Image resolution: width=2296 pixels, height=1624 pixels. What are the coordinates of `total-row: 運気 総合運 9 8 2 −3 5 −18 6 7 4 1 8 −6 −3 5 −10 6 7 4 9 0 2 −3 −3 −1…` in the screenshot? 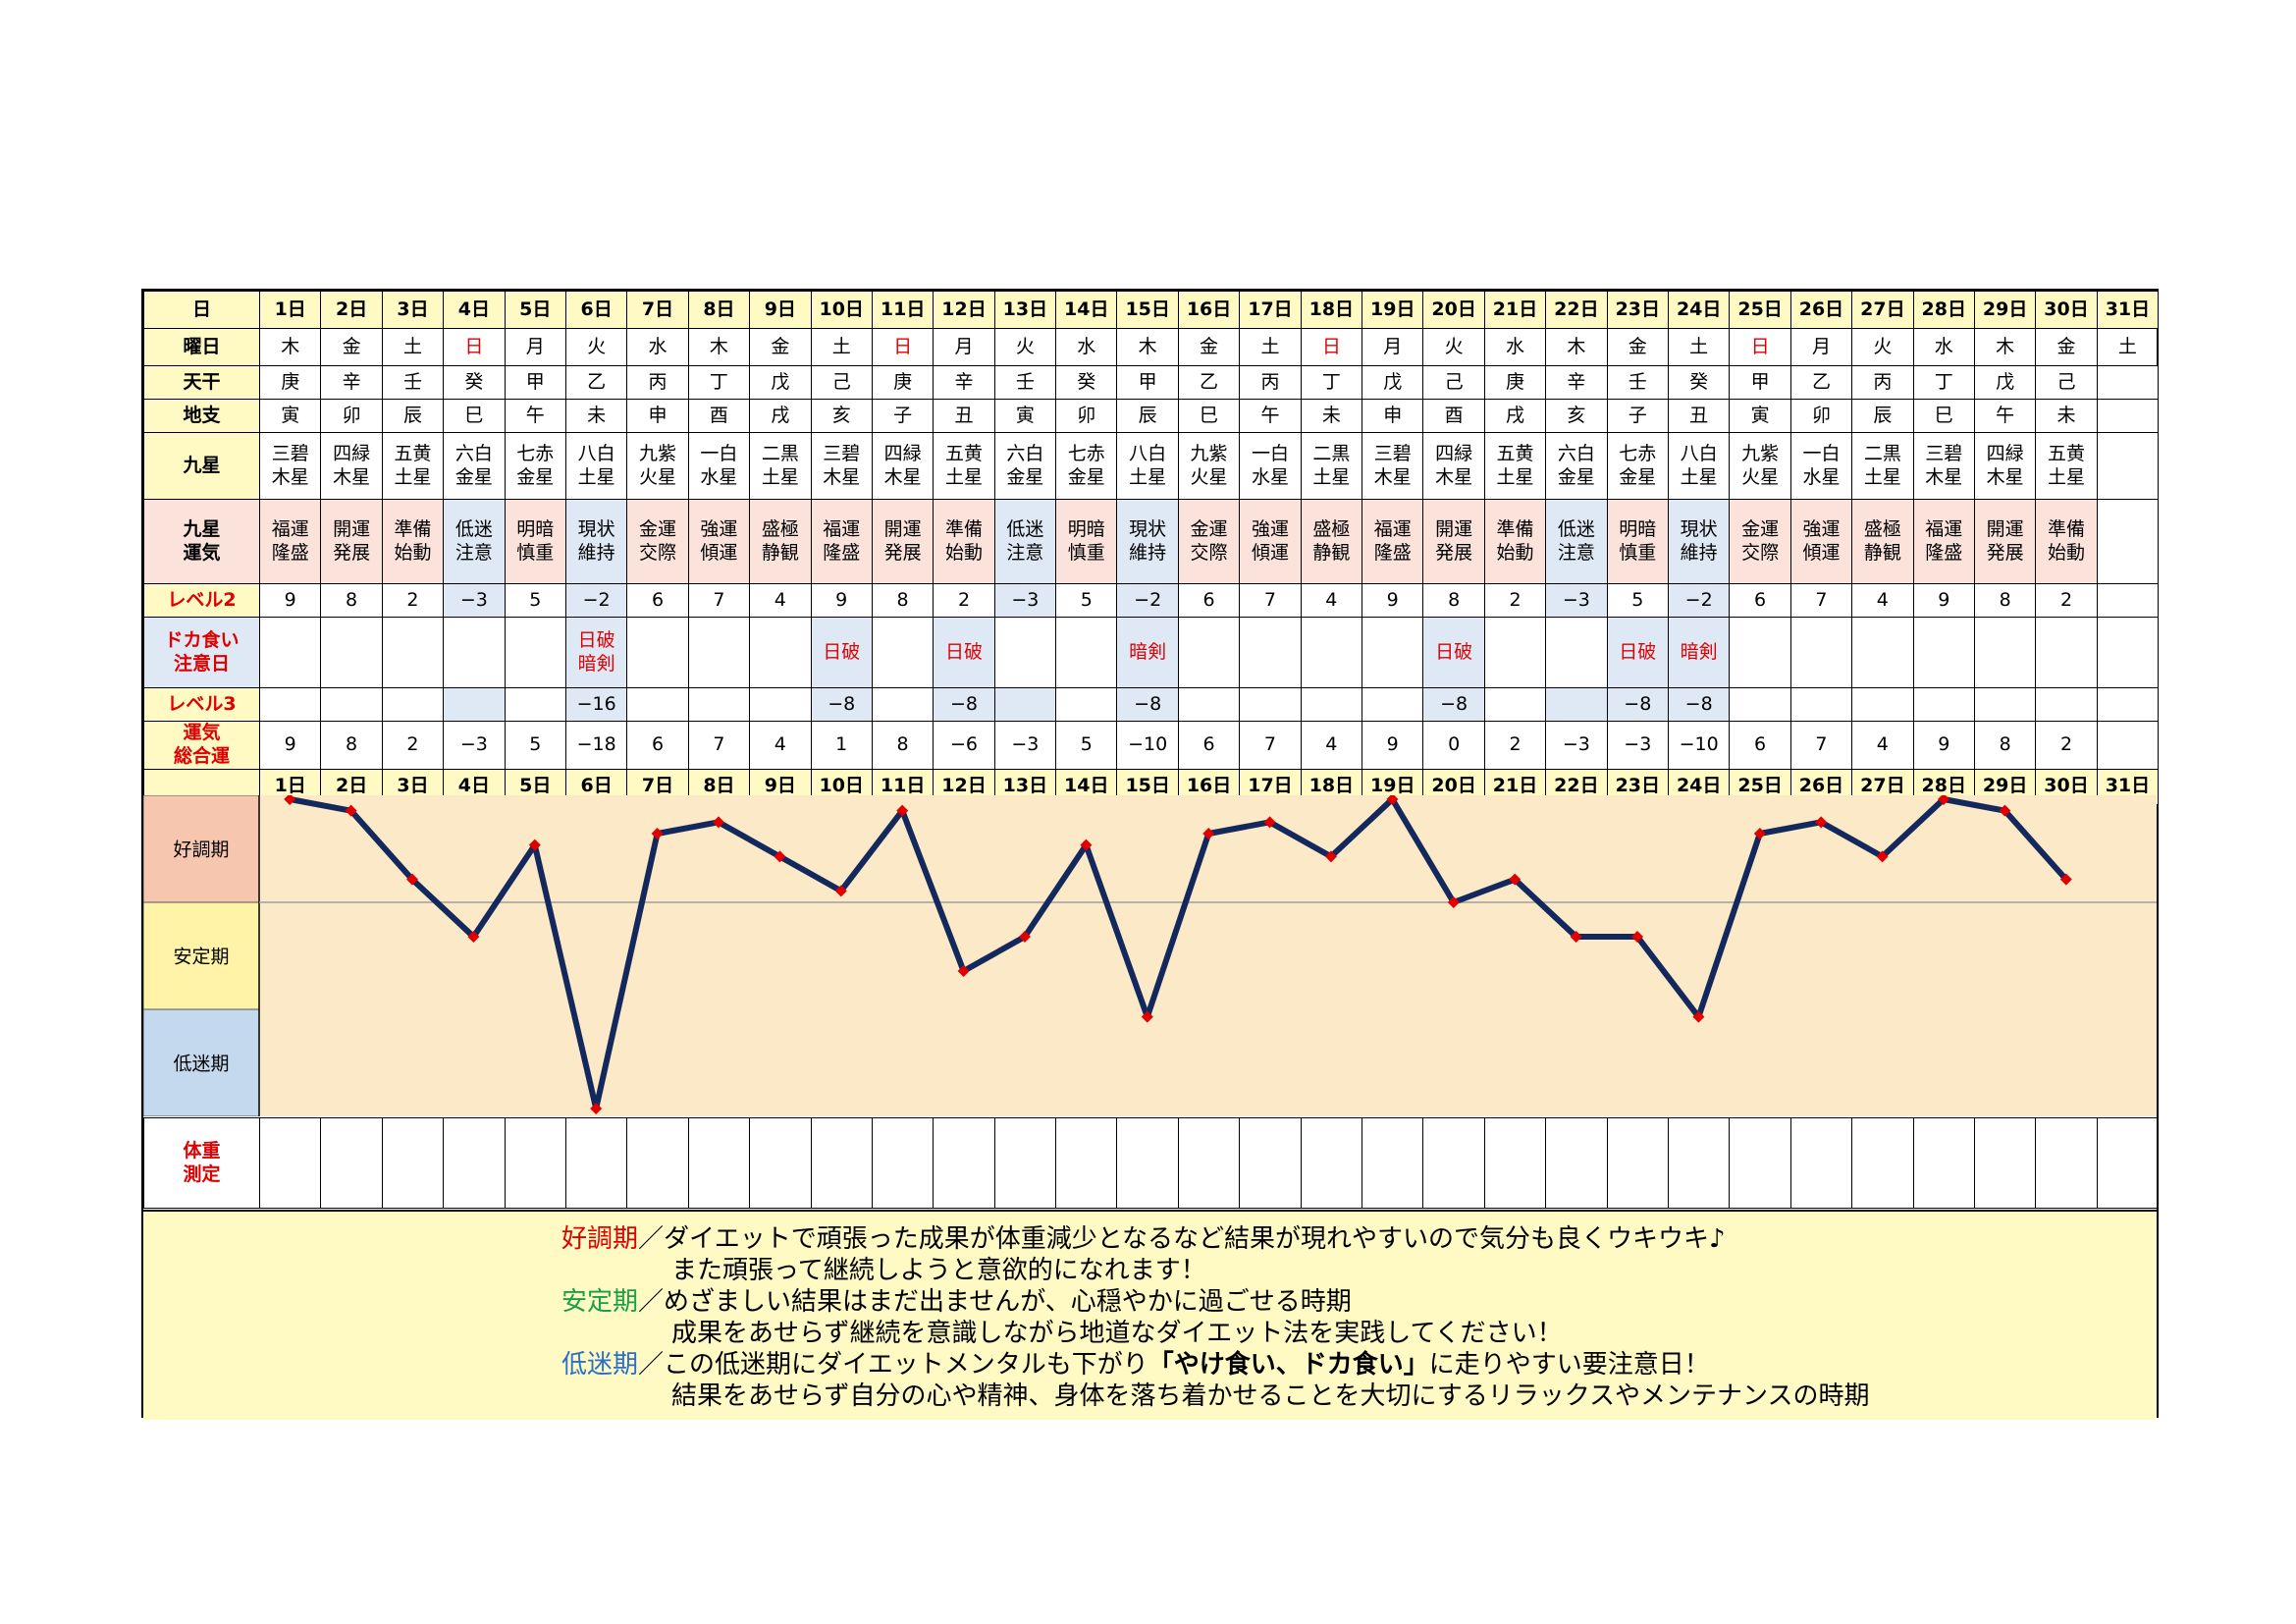 It's located at (1151, 745).